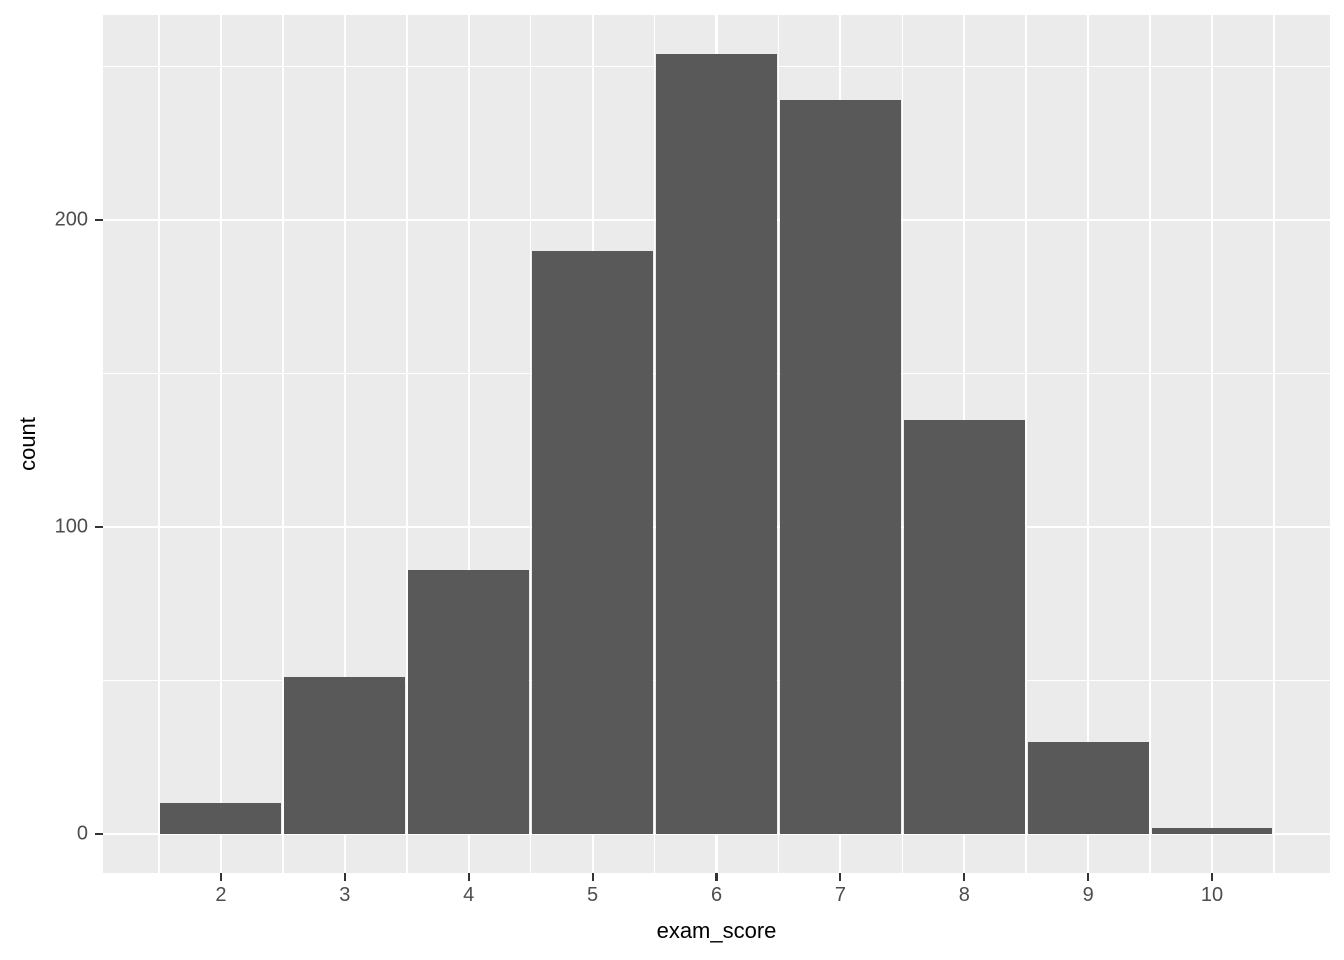 This screenshot has width=1344, height=960. Describe the element at coordinates (345, 895) in the screenshot. I see `x-tick-label: 3` at that location.